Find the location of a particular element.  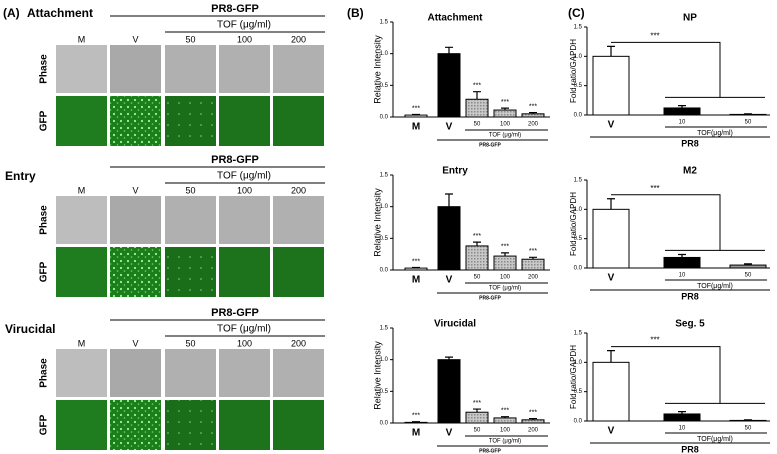

significance-bracket is located at coordinates (688, 69).